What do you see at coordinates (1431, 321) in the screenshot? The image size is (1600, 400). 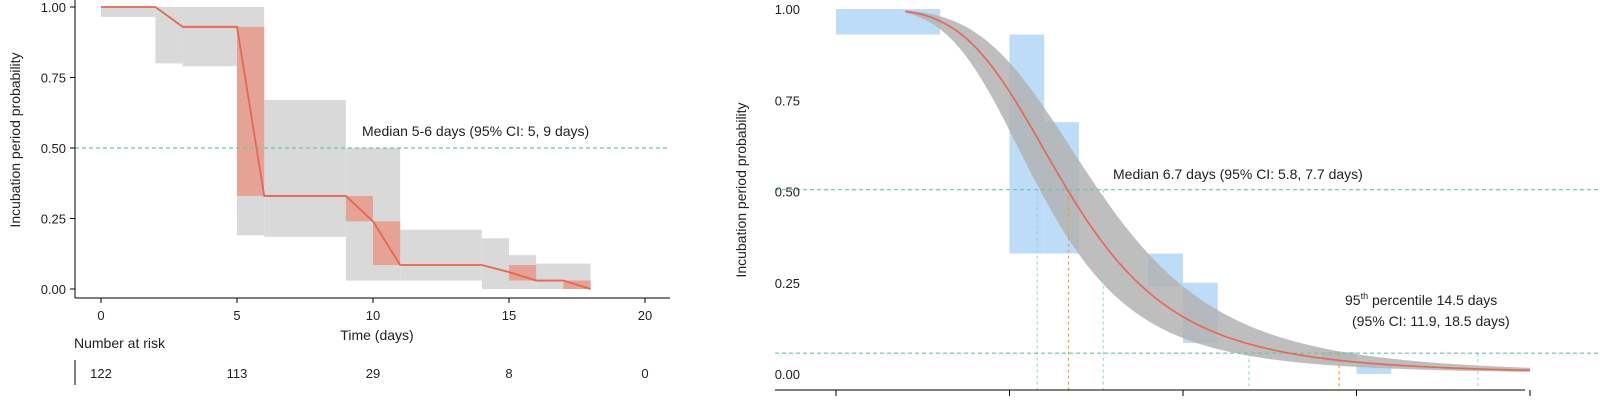 I see `p95-ci-annotation: (95% CI: 11.9, 18.5 days)` at bounding box center [1431, 321].